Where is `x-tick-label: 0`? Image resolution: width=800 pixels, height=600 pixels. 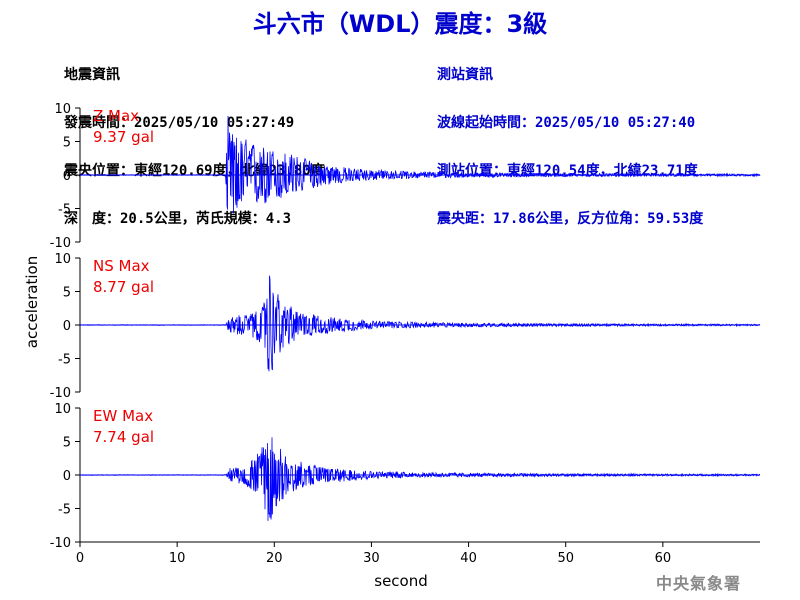 x-tick-label: 0 is located at coordinates (80, 558).